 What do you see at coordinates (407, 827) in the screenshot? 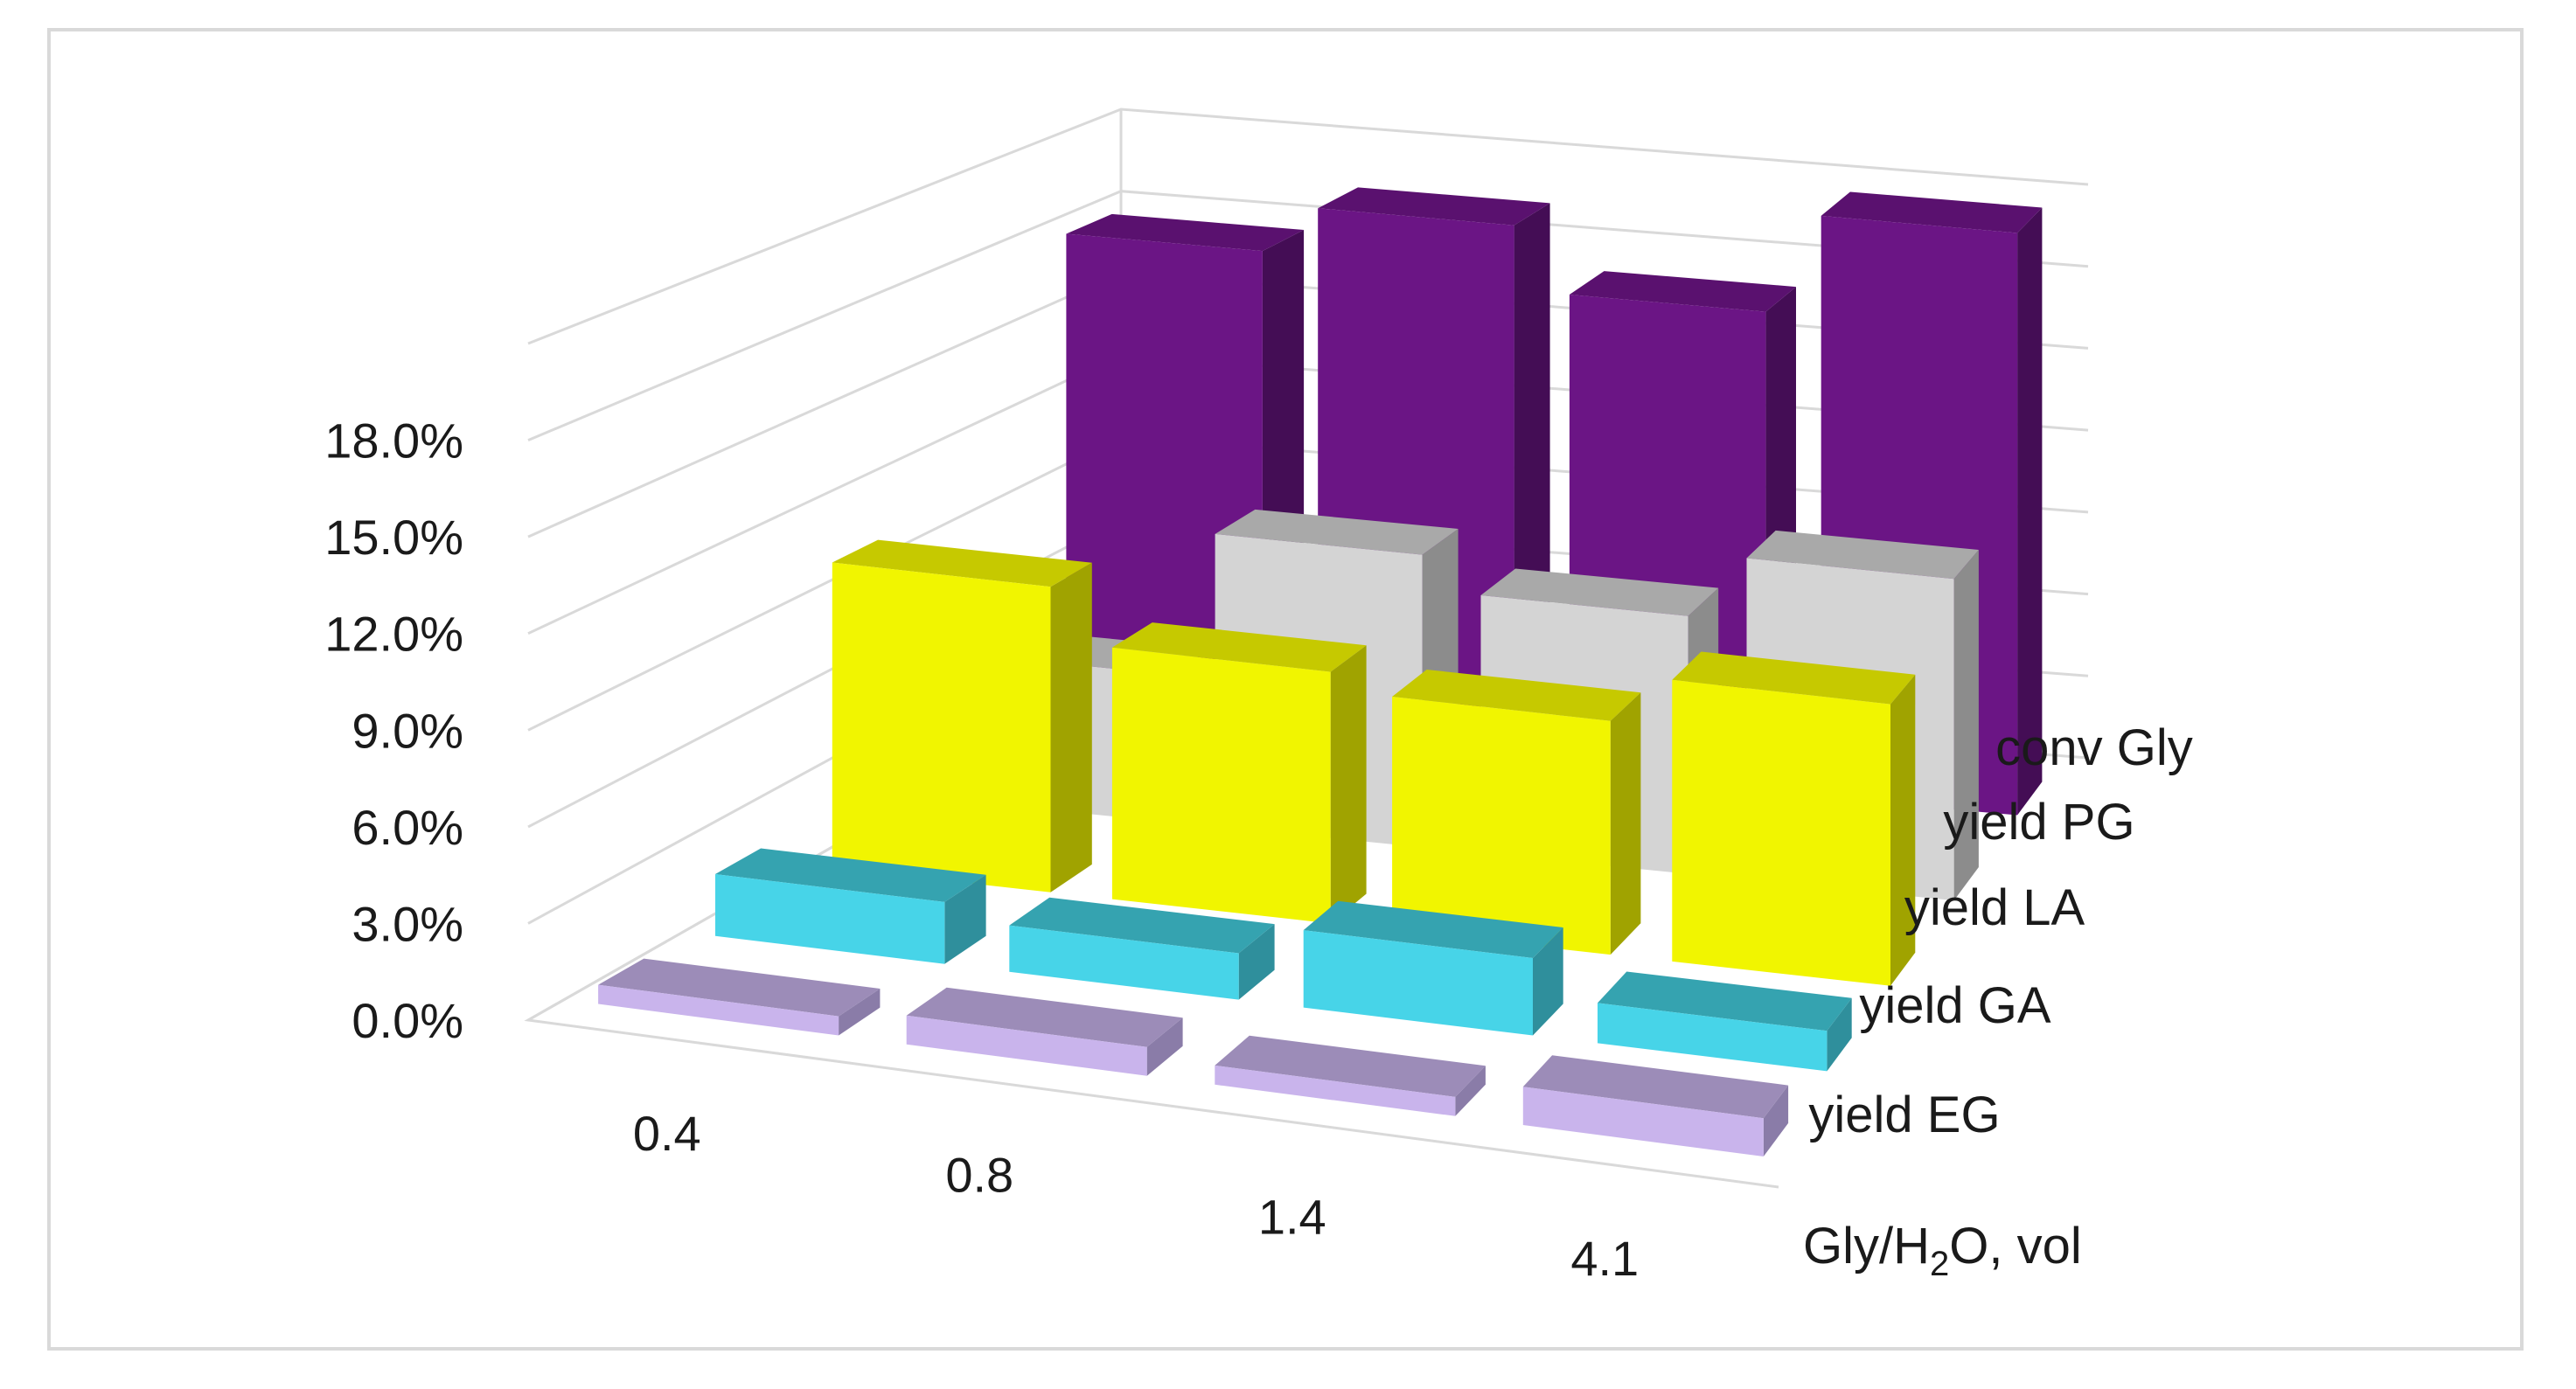
I see `y-tick-label: 6.0%` at bounding box center [407, 827].